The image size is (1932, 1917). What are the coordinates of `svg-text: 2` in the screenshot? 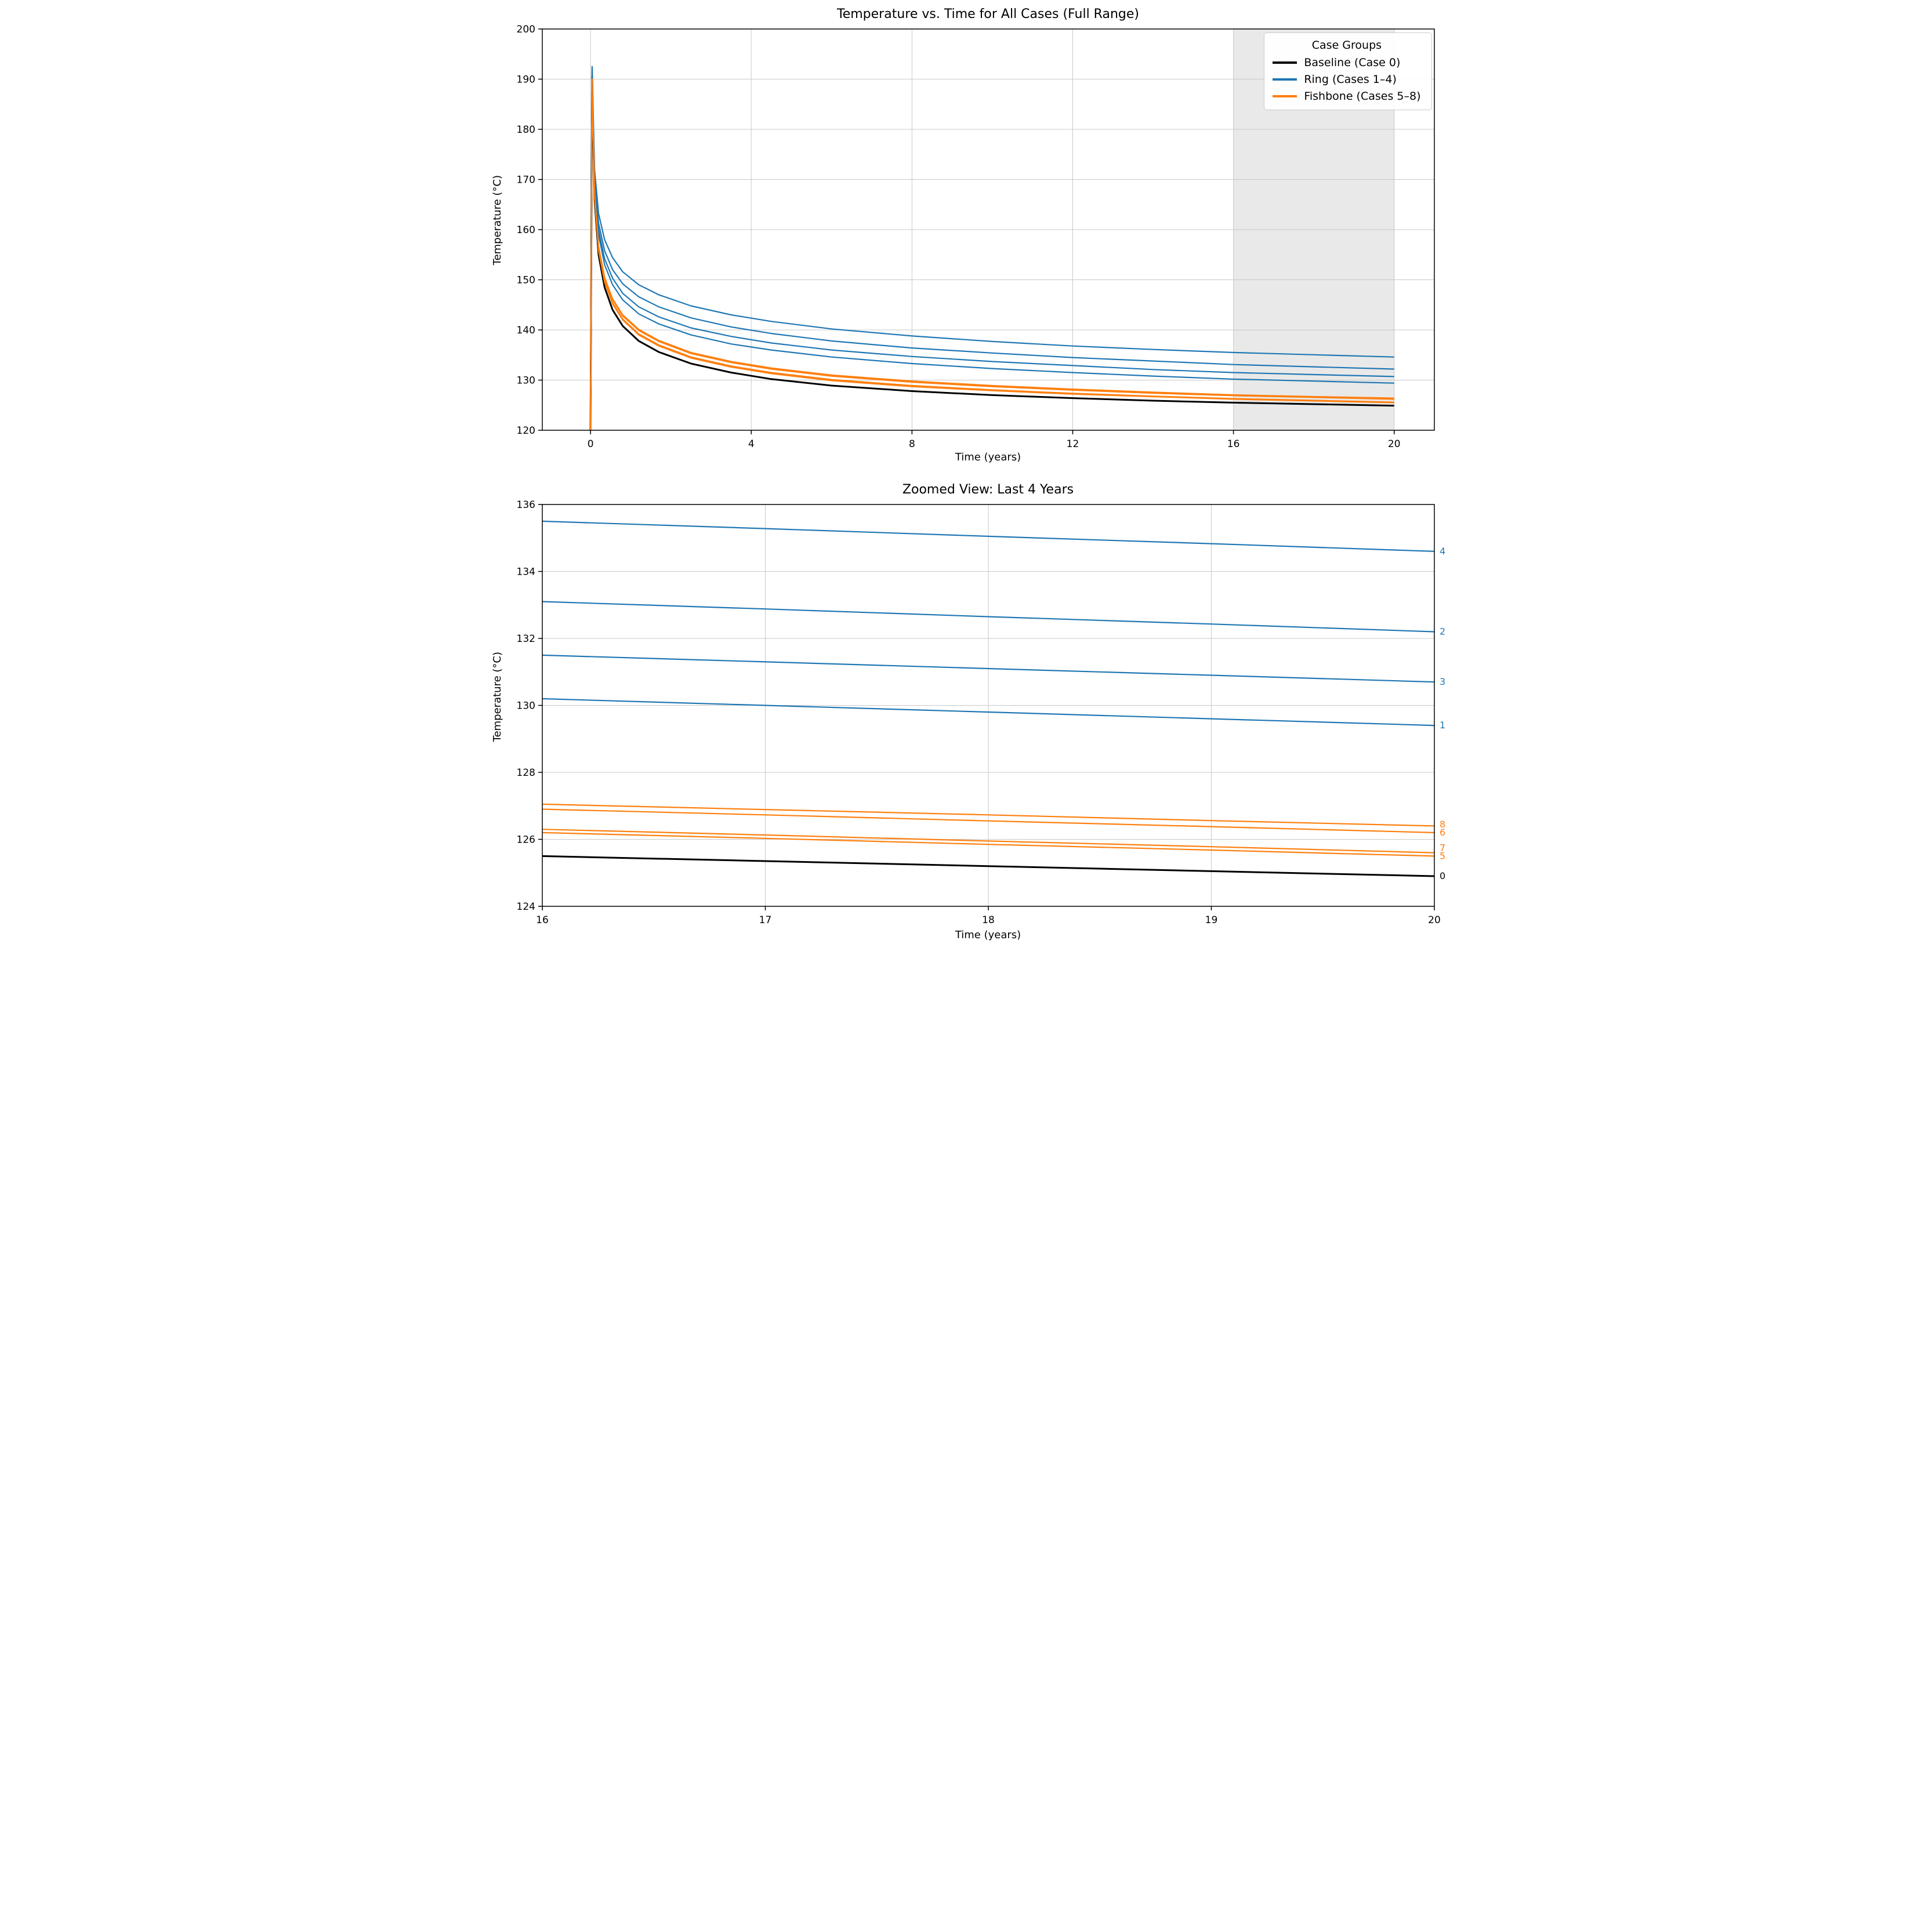 It's located at (1442, 631).